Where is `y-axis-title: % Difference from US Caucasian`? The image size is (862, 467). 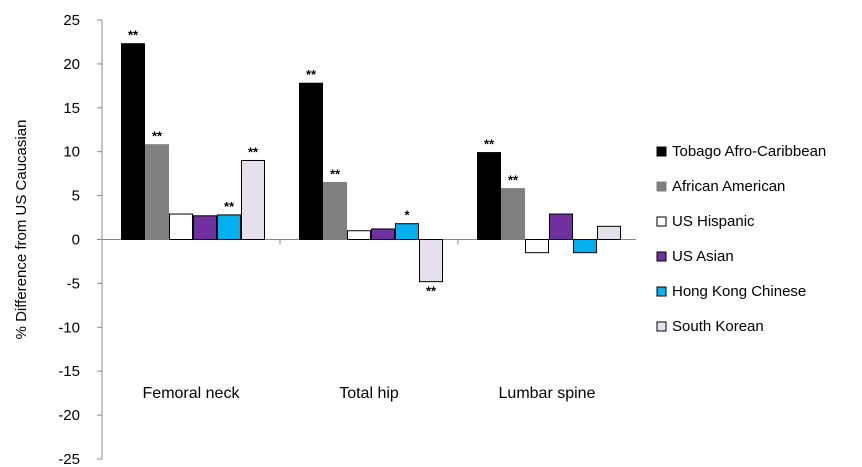 y-axis-title: % Difference from US Caucasian is located at coordinates (21, 230).